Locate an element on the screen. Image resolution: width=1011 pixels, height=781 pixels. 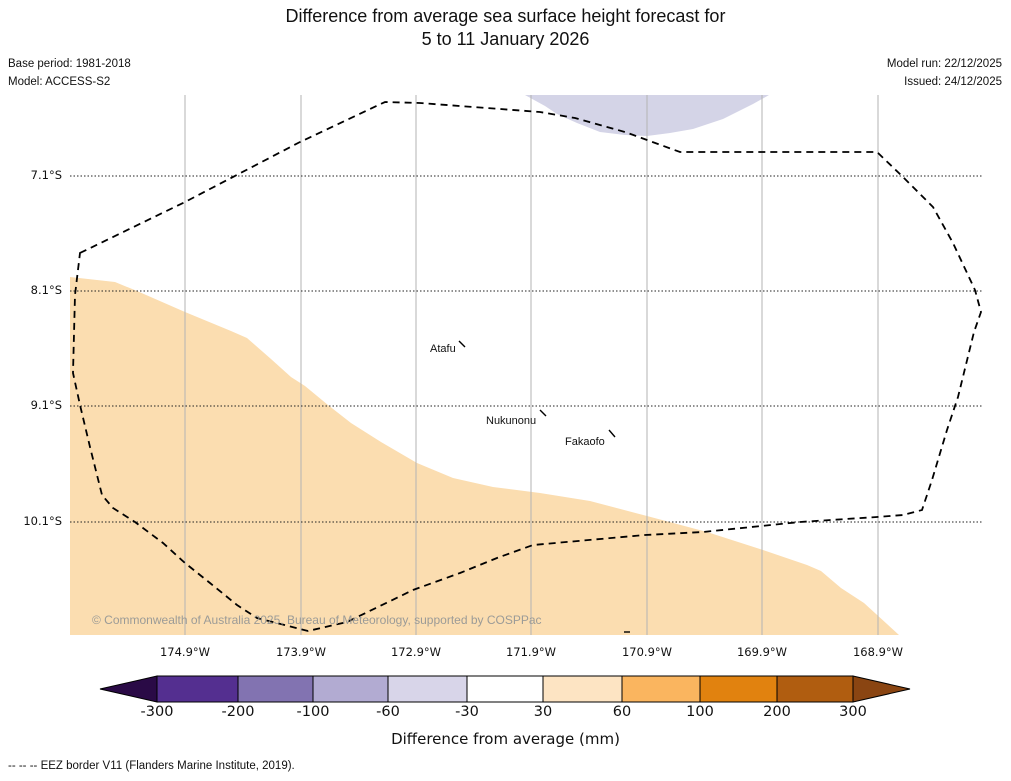
lon-label-169.9w: 169.9°W is located at coordinates (762, 652).